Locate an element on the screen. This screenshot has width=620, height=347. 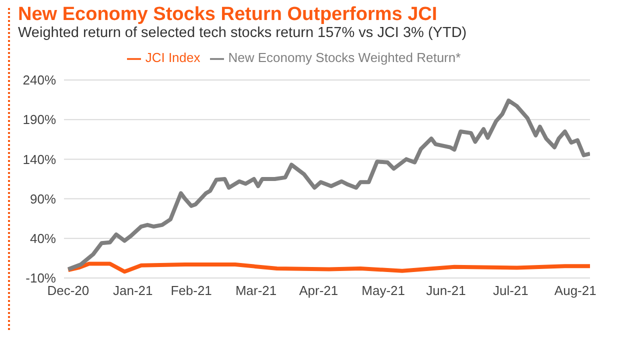
x-tick-label: Jun-21 is located at coordinates (446, 290).